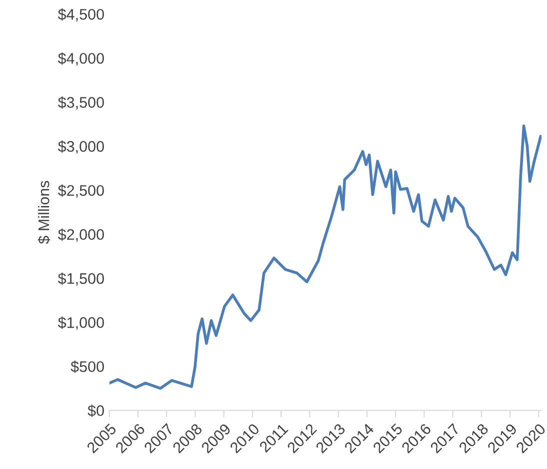 This screenshot has height=469, width=547. What do you see at coordinates (81, 235) in the screenshot?
I see `y-tick-label: $2,000` at bounding box center [81, 235].